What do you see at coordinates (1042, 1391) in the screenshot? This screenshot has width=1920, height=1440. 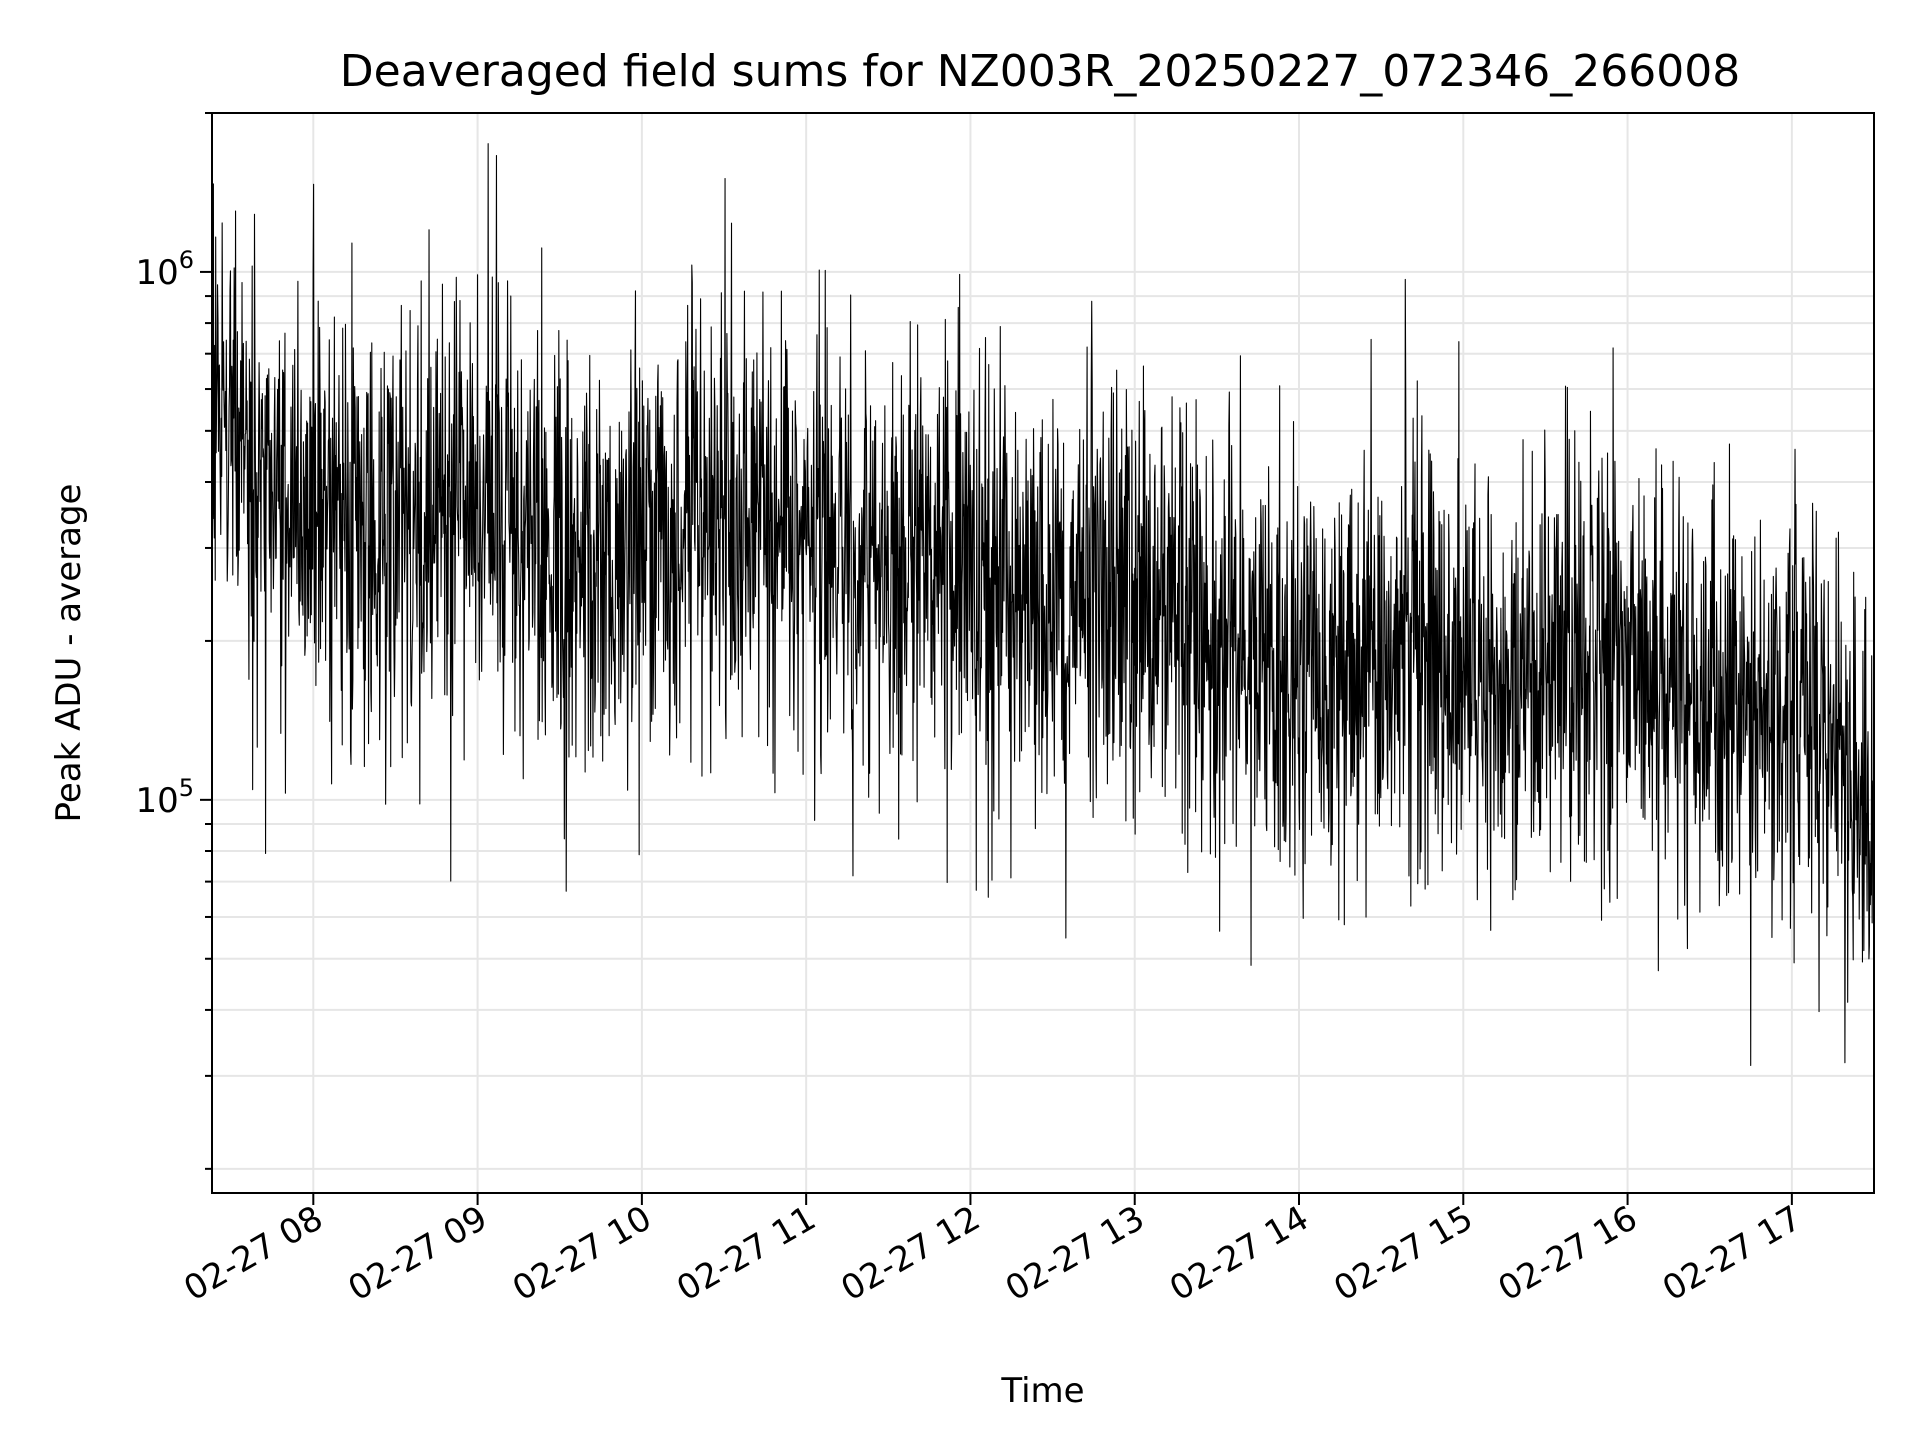 I see `x-axis-label: Time` at bounding box center [1042, 1391].